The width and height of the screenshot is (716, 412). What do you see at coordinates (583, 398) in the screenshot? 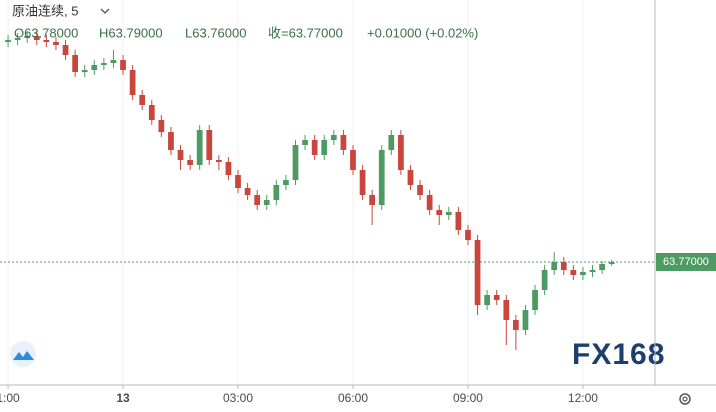
I see `x-tick-label: 12:00` at bounding box center [583, 398].